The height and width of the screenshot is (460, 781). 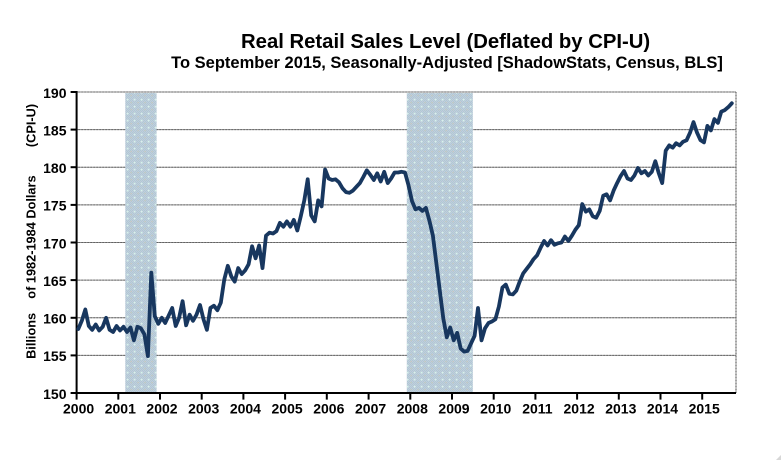 What do you see at coordinates (55, 356) in the screenshot?
I see `svg-text: 155` at bounding box center [55, 356].